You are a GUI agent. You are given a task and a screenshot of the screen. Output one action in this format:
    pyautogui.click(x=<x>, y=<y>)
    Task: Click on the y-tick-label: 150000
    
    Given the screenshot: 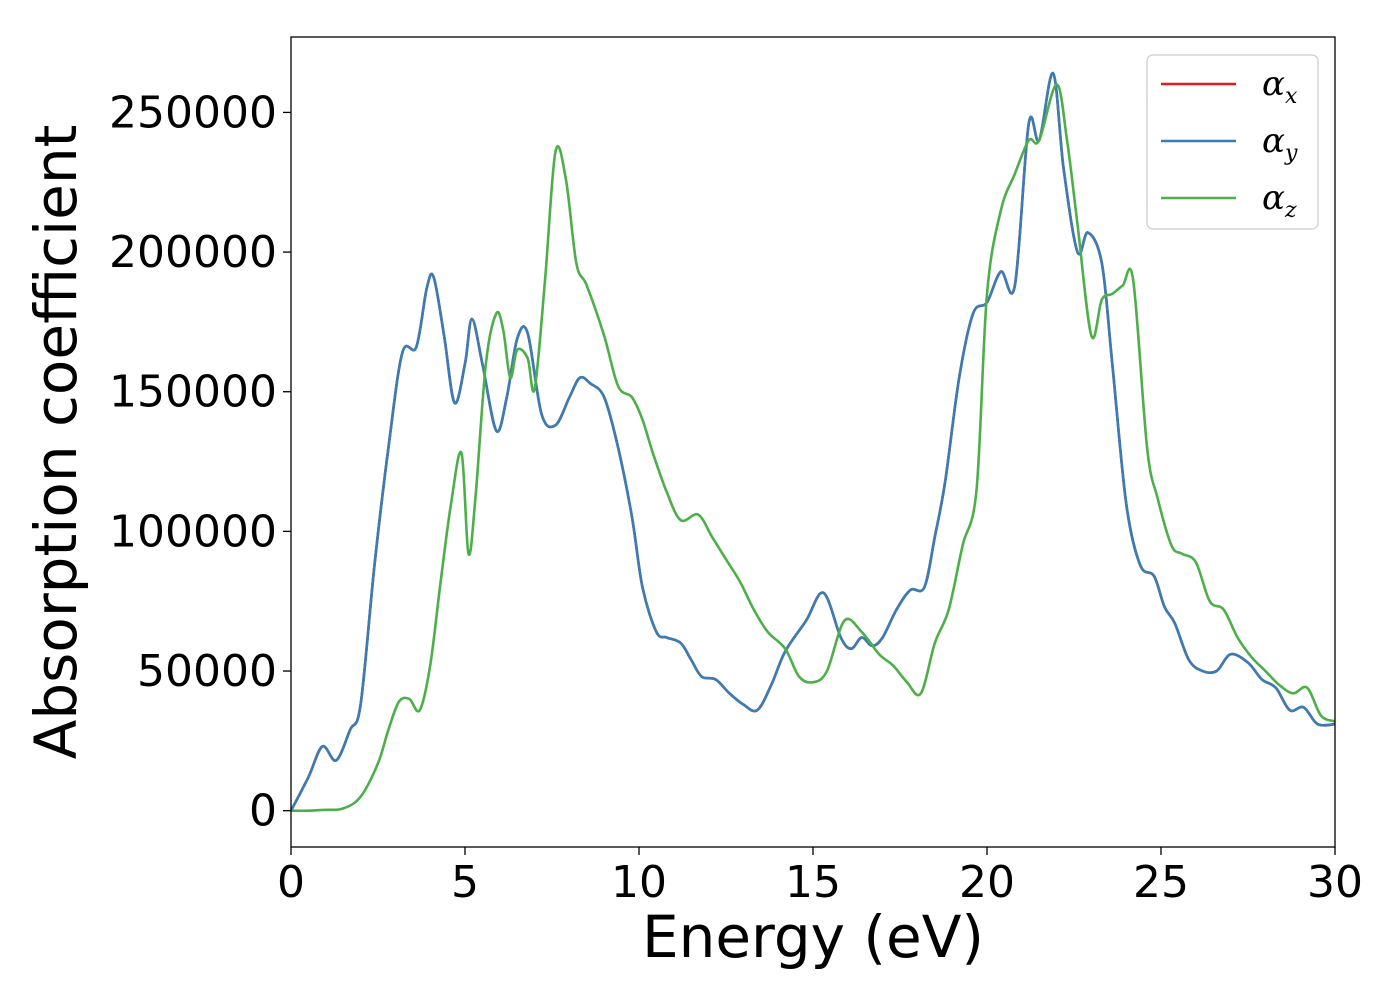 What is the action you would take?
    pyautogui.click(x=193, y=392)
    